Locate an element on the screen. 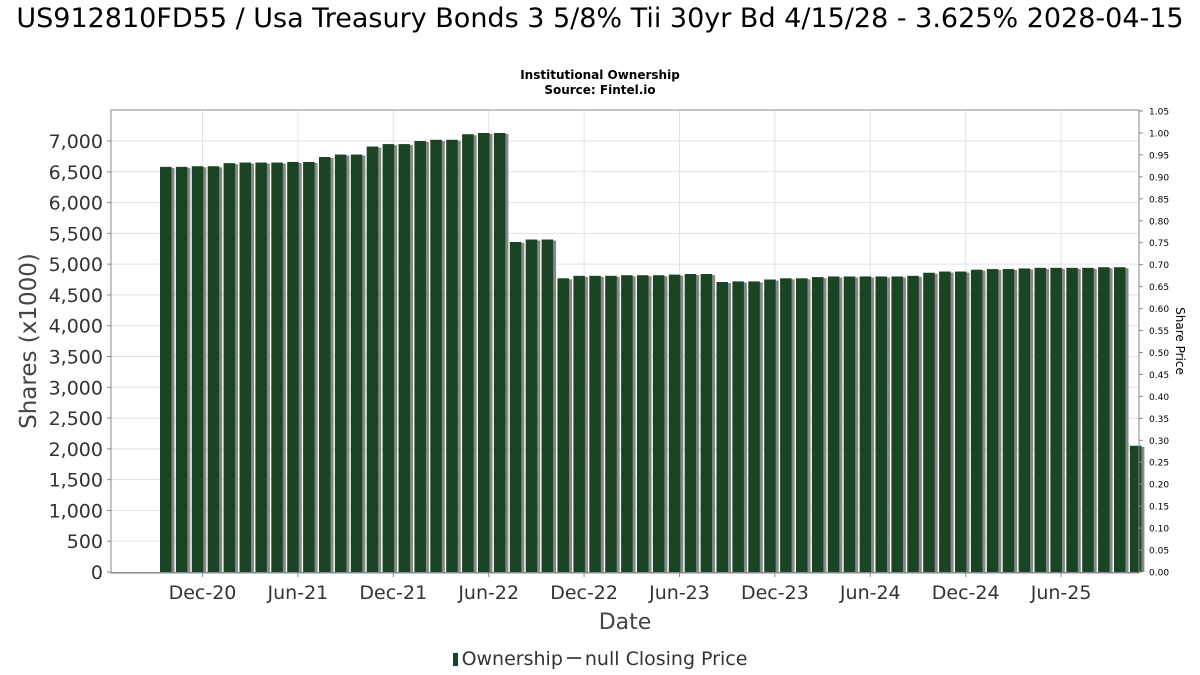 This screenshot has width=1200, height=675. y2-tick-label: 0.80 is located at coordinates (1159, 222).